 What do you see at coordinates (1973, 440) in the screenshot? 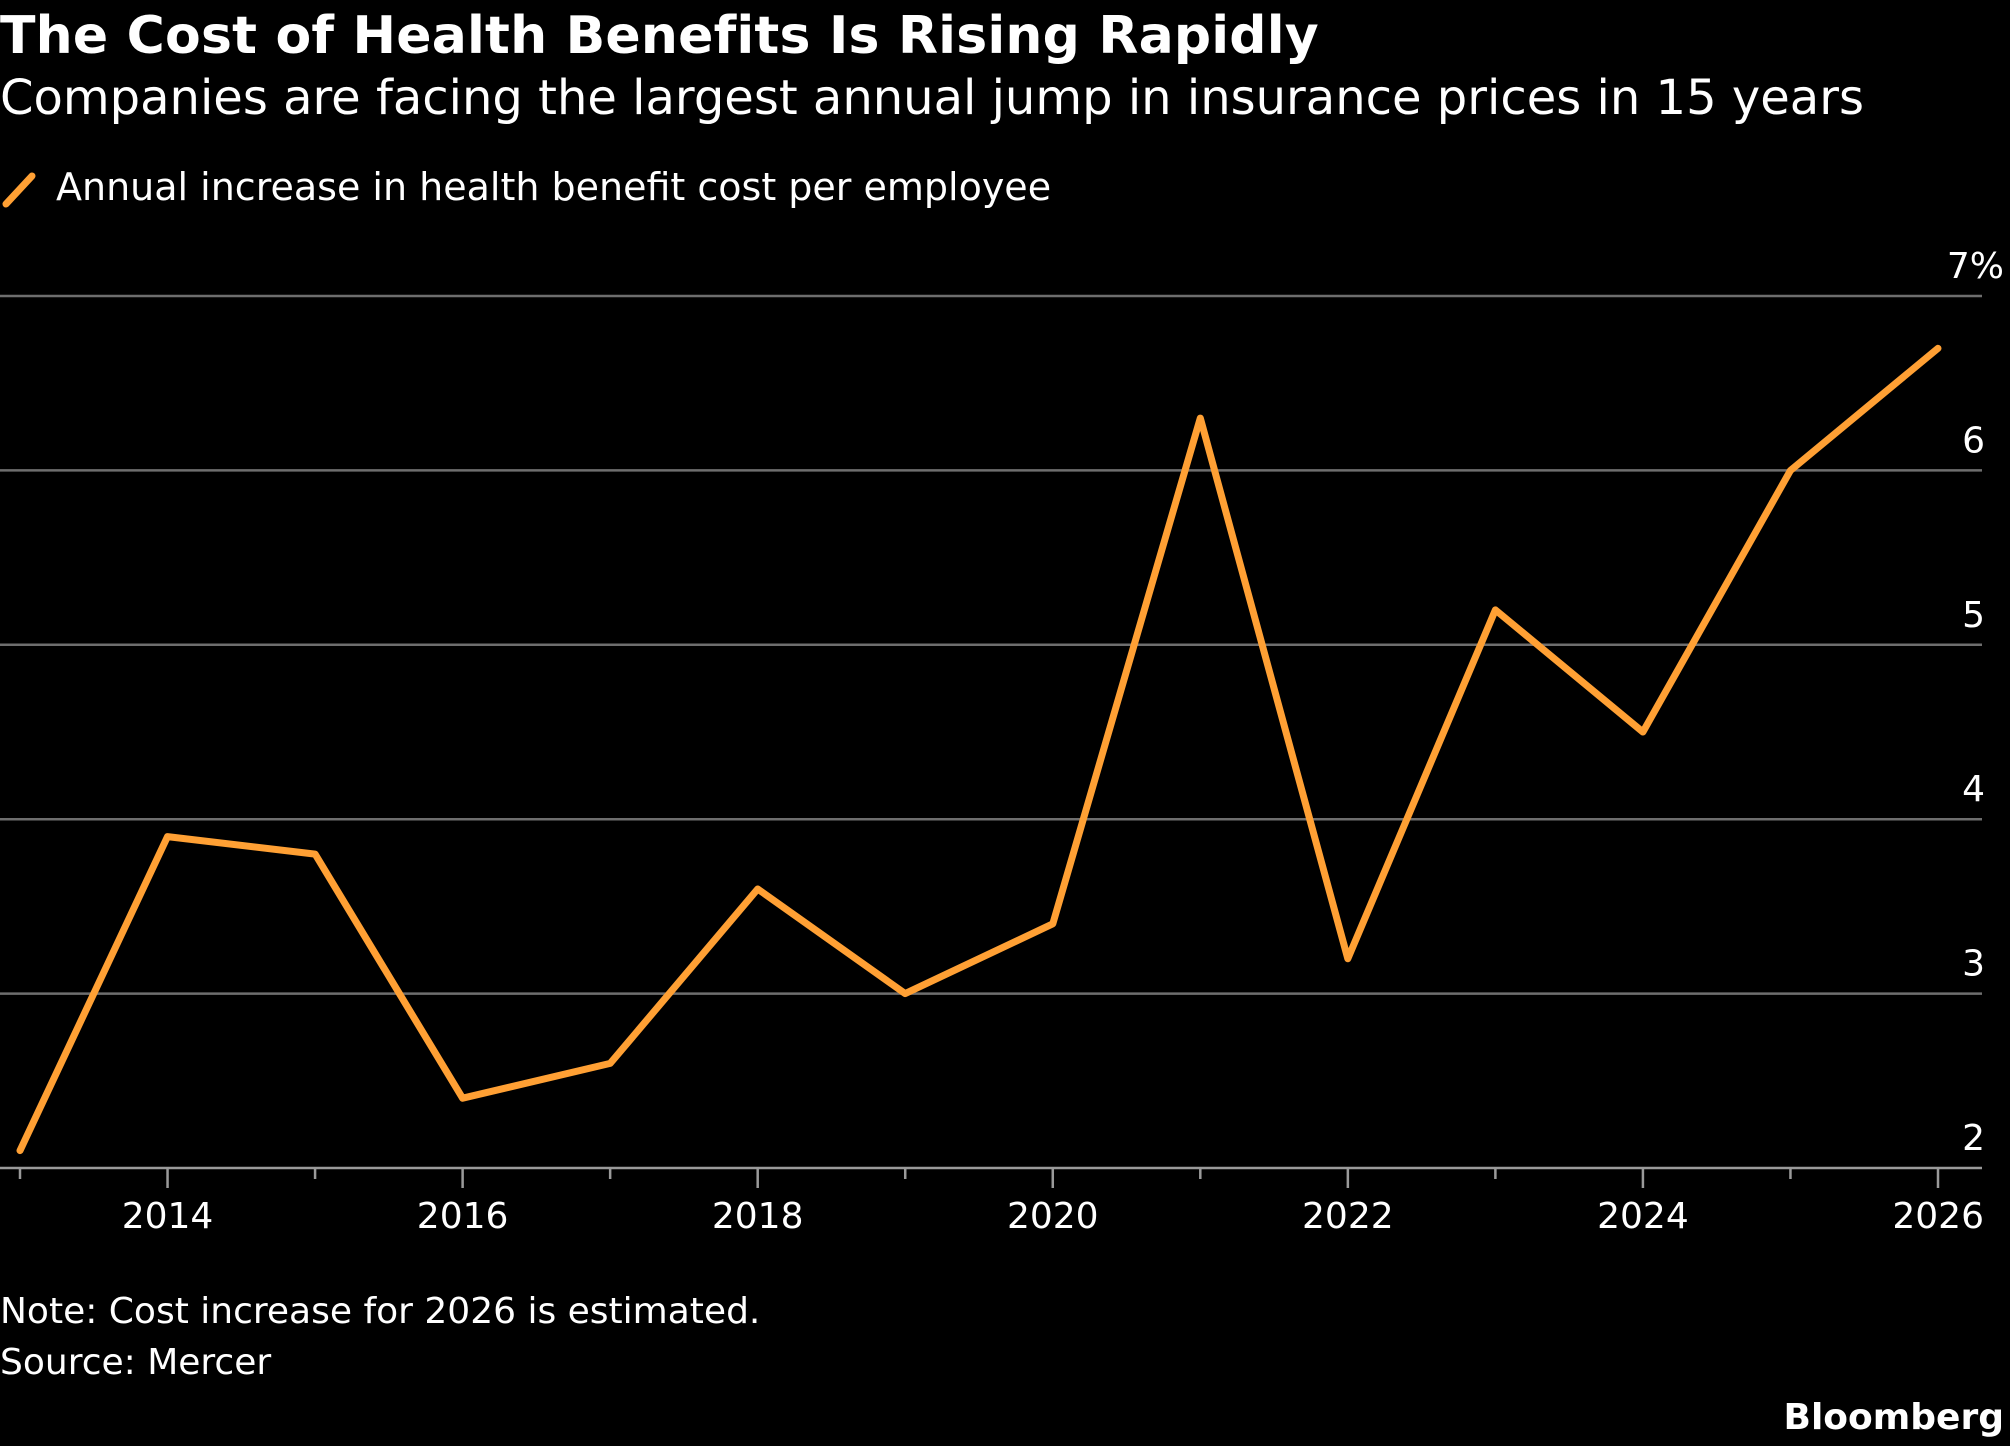
I see `y-tick-label-6: 6` at bounding box center [1973, 440].